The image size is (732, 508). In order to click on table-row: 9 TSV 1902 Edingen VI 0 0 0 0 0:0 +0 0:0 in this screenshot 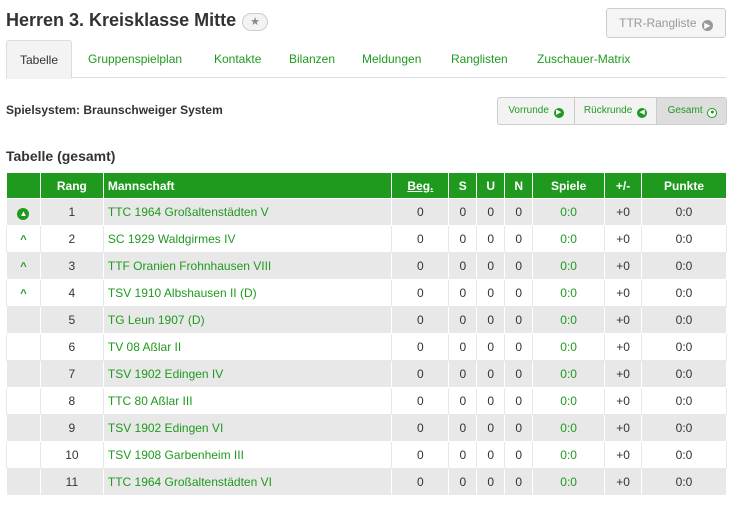, I will do `click(366, 428)`.